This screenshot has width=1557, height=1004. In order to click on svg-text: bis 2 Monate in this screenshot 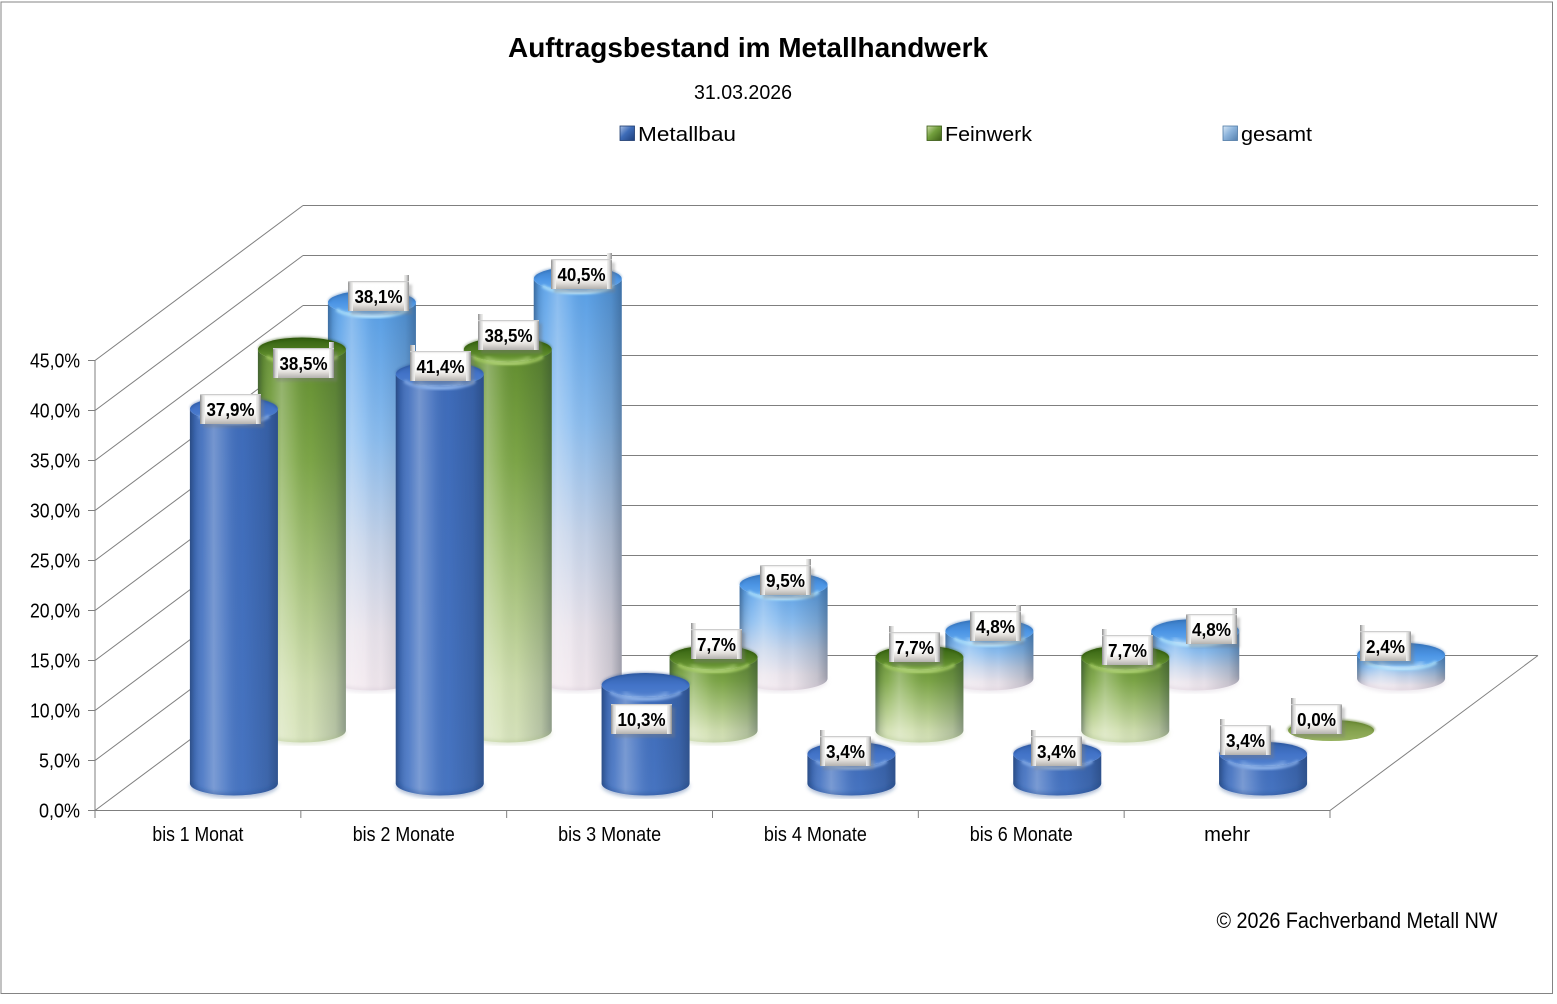, I will do `click(404, 835)`.